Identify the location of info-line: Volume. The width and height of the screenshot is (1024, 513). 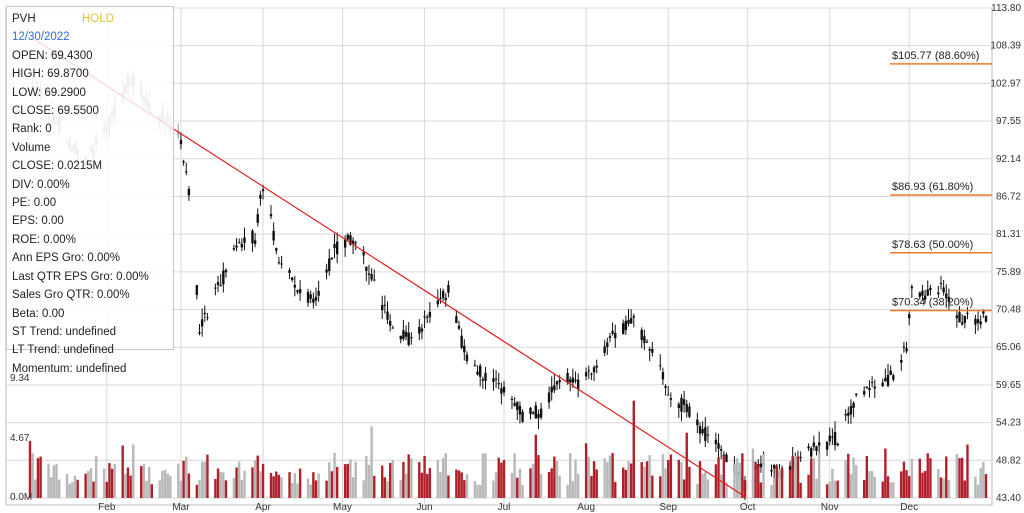
(31, 147).